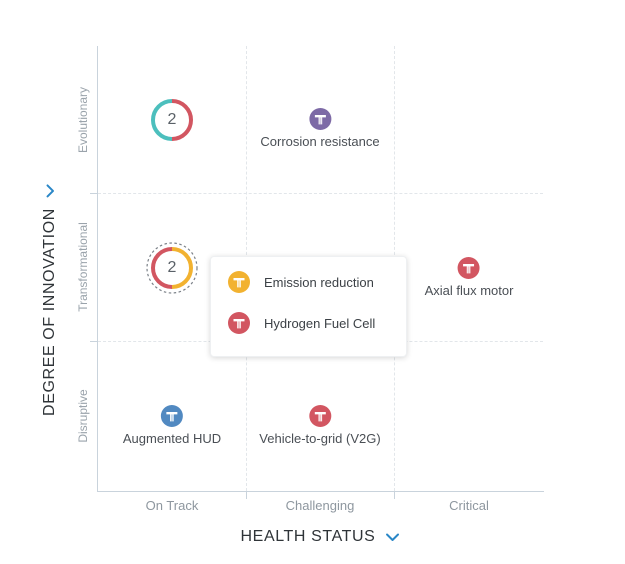 This screenshot has height=564, width=625. I want to click on popup-item-label: Hydrogen Fuel Cell, so click(320, 323).